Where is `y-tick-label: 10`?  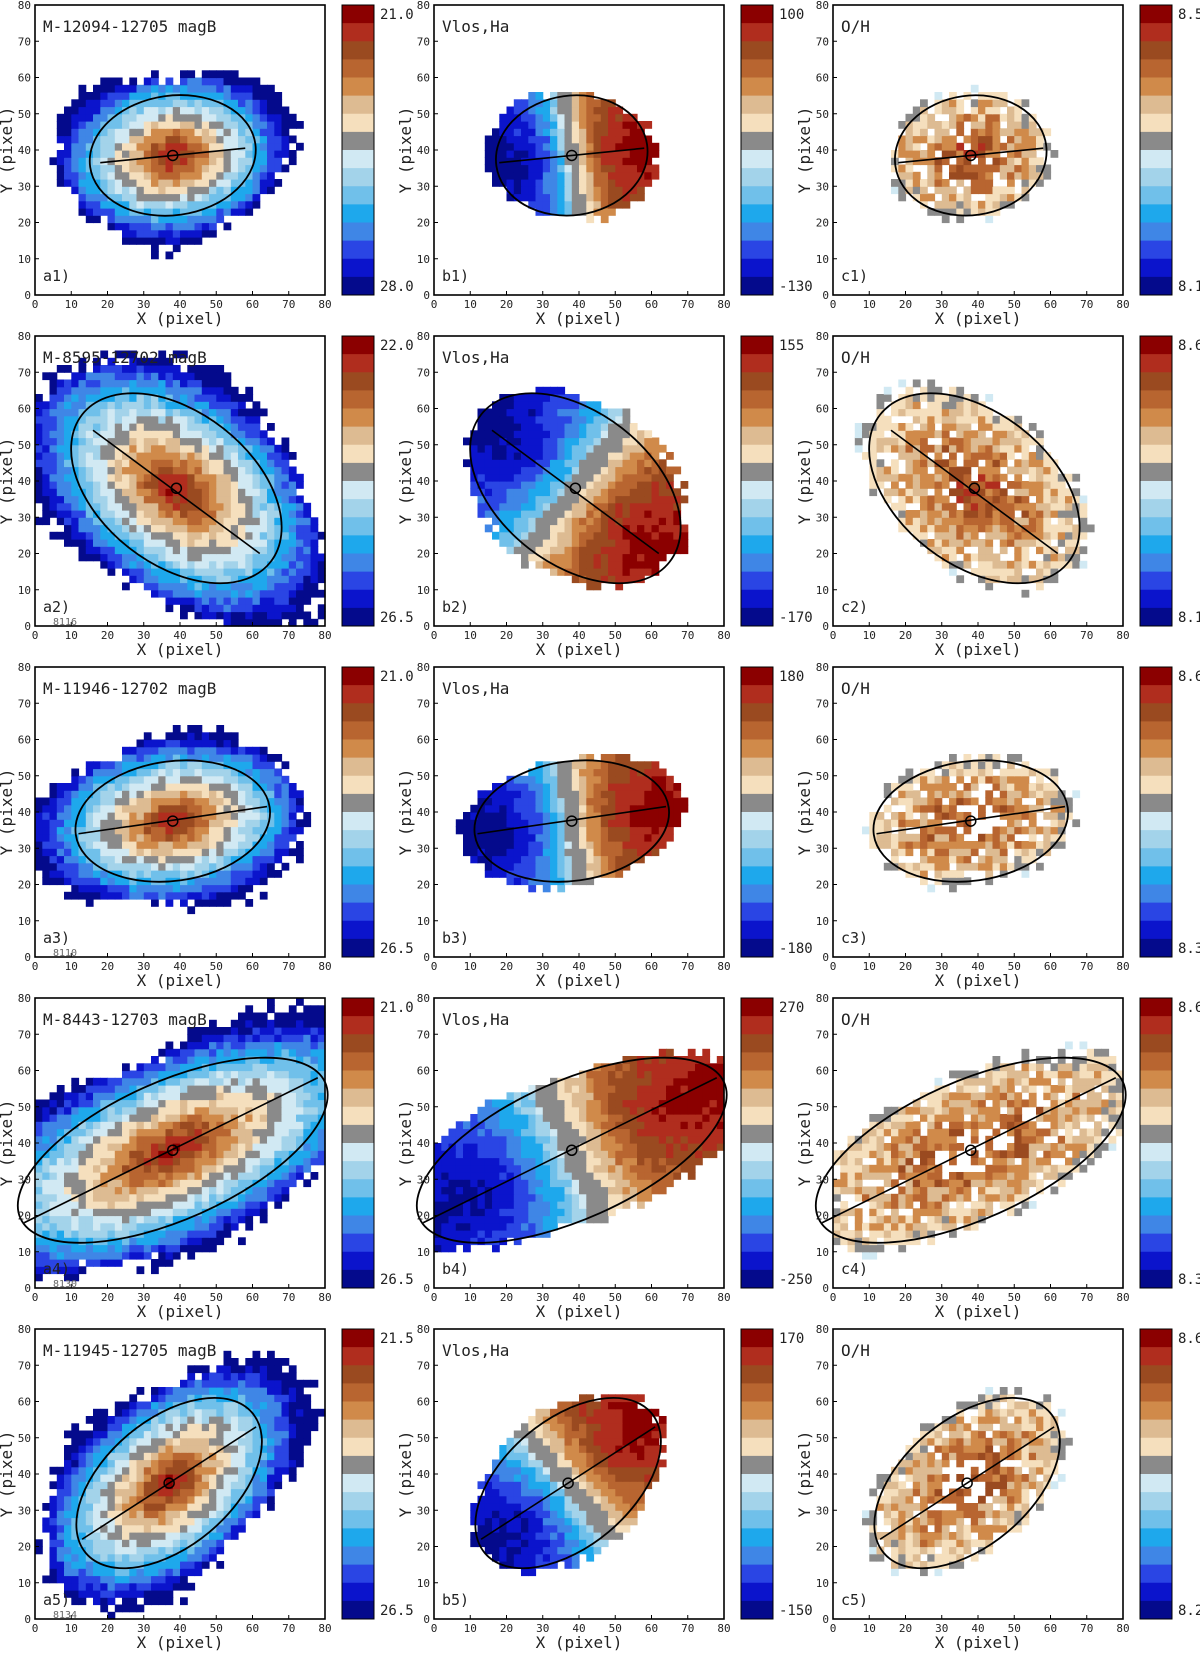
y-tick-label: 10 is located at coordinates (423, 259).